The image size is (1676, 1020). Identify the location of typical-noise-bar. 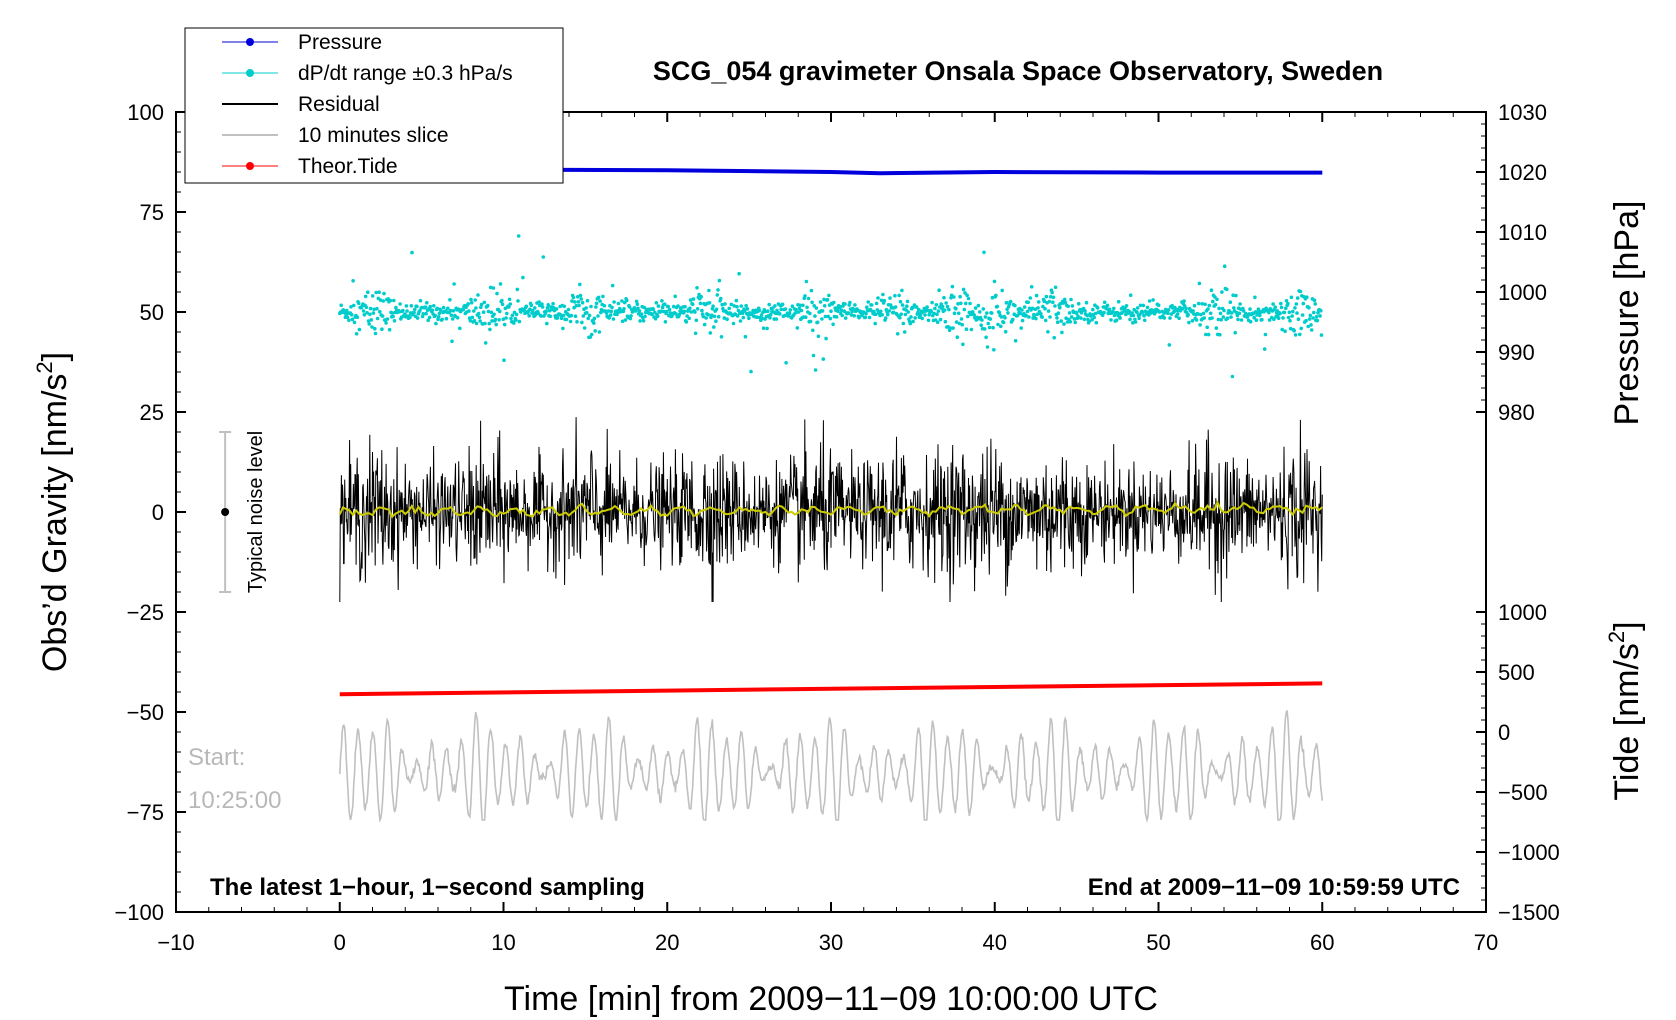
(225, 512).